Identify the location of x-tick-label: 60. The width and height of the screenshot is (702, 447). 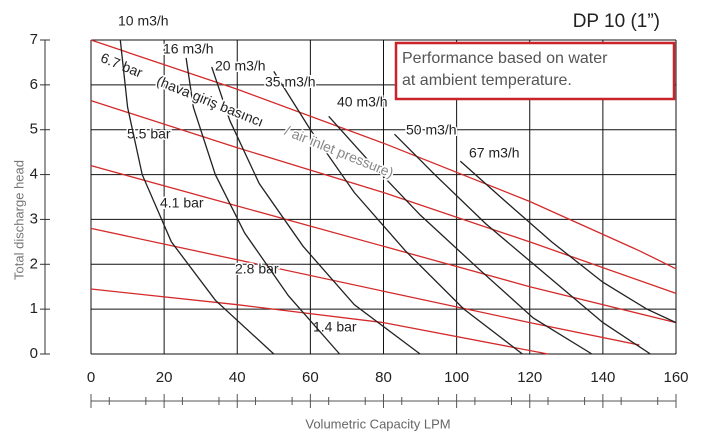
(310, 377).